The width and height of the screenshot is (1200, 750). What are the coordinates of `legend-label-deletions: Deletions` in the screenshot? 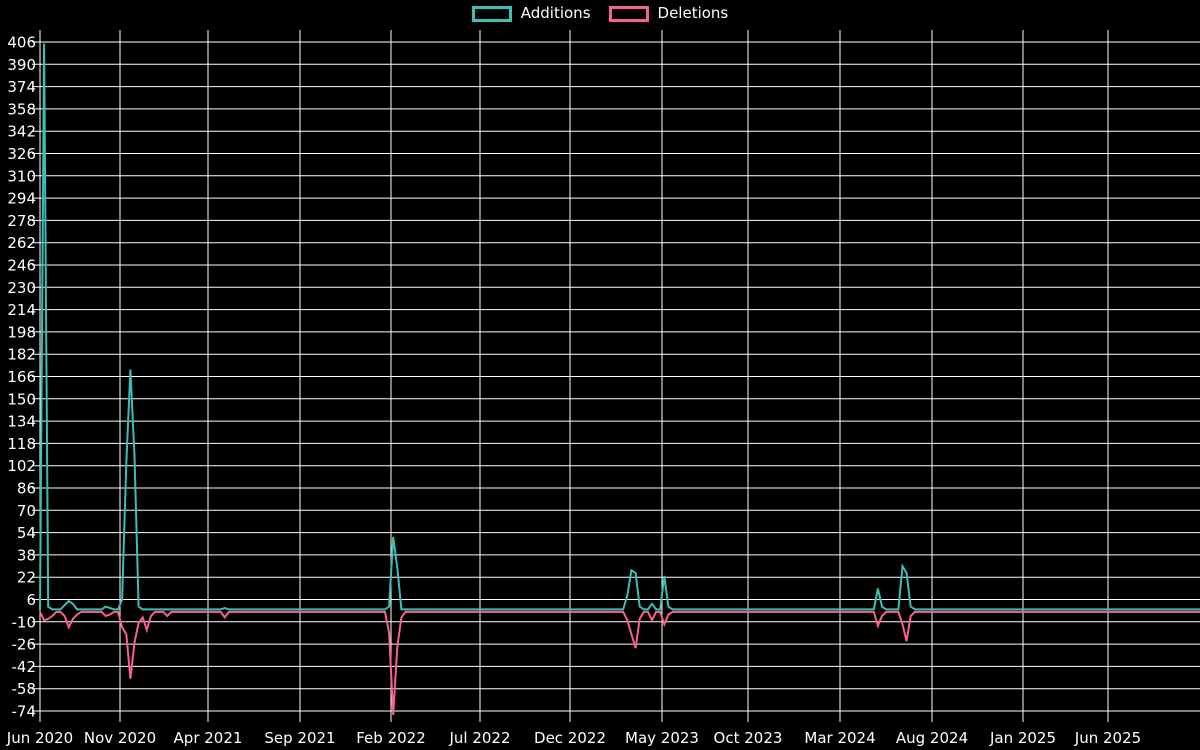 It's located at (693, 13).